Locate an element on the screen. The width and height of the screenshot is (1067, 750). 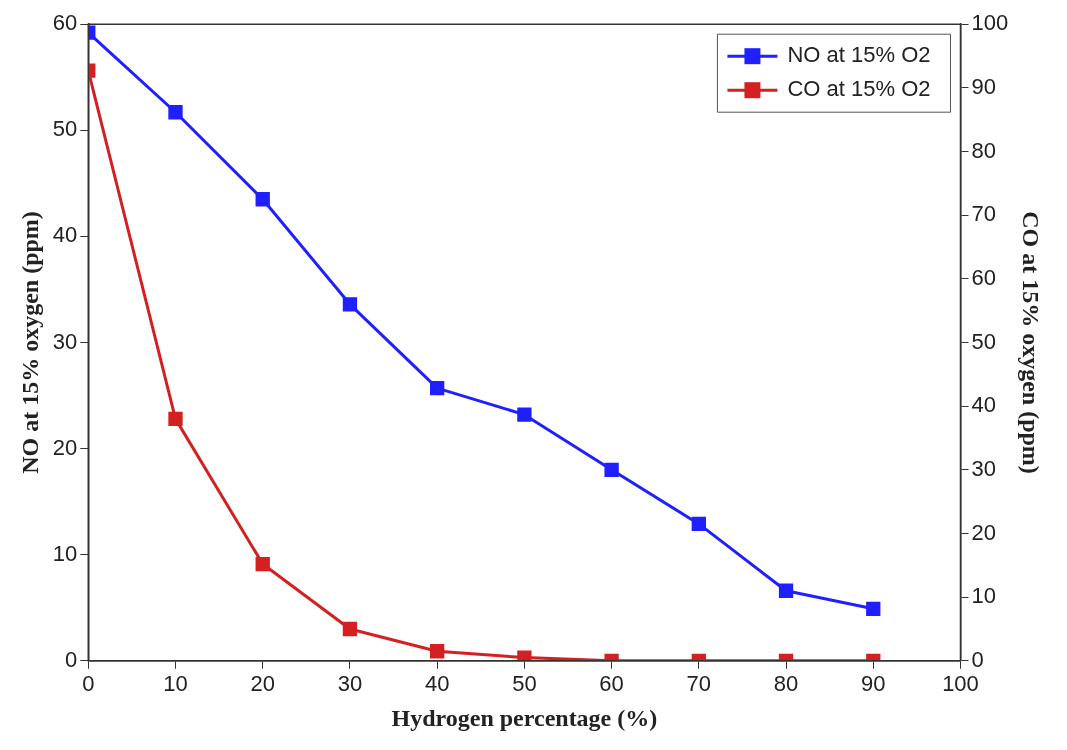
y2-tick-label: 0 is located at coordinates (977, 659).